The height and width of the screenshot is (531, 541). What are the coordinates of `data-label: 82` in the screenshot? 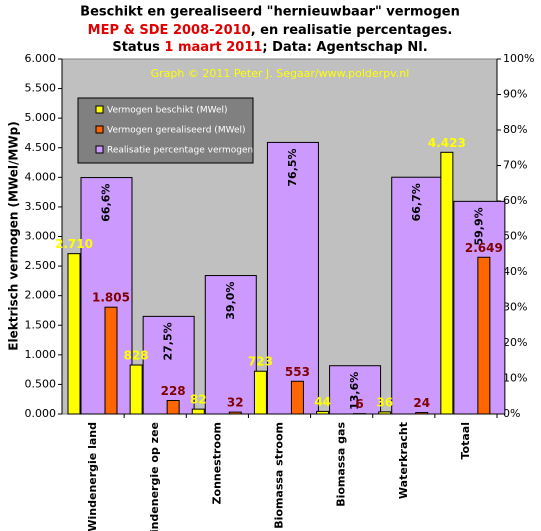 It's located at (198, 400).